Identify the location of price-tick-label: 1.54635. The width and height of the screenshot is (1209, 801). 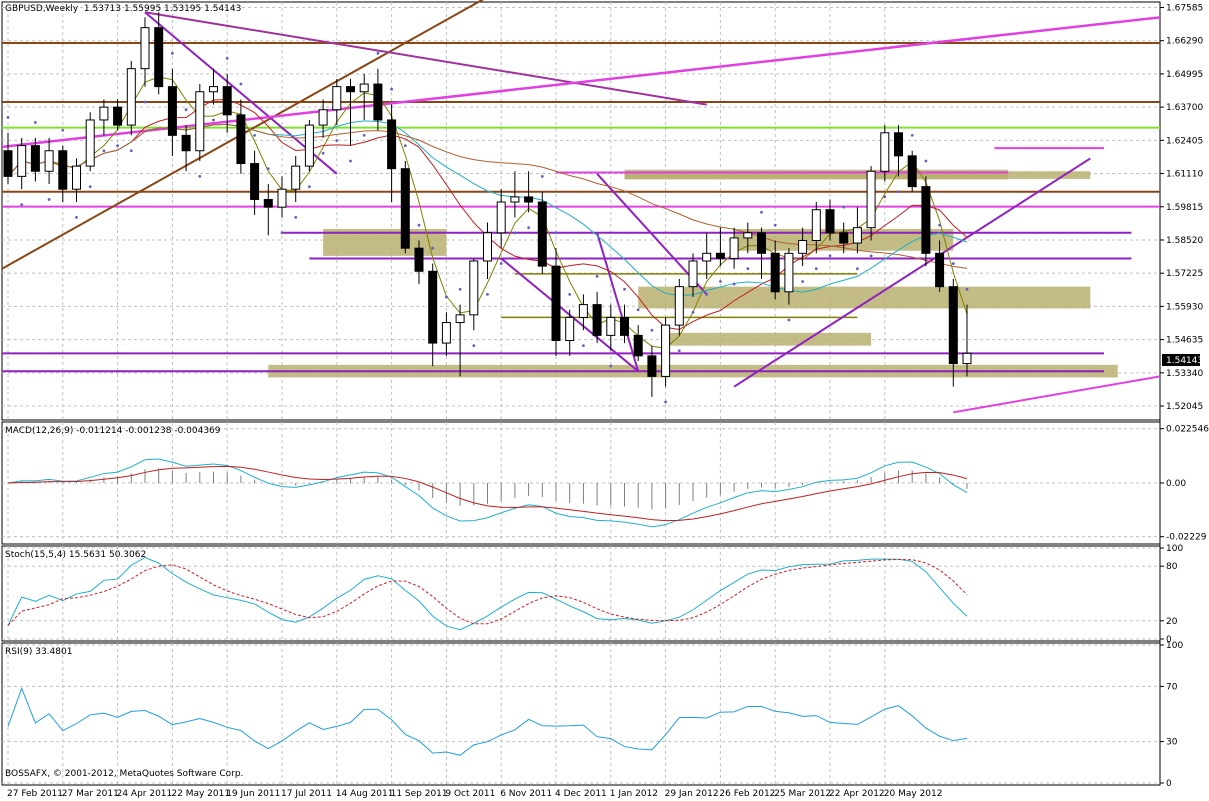
(1184, 341).